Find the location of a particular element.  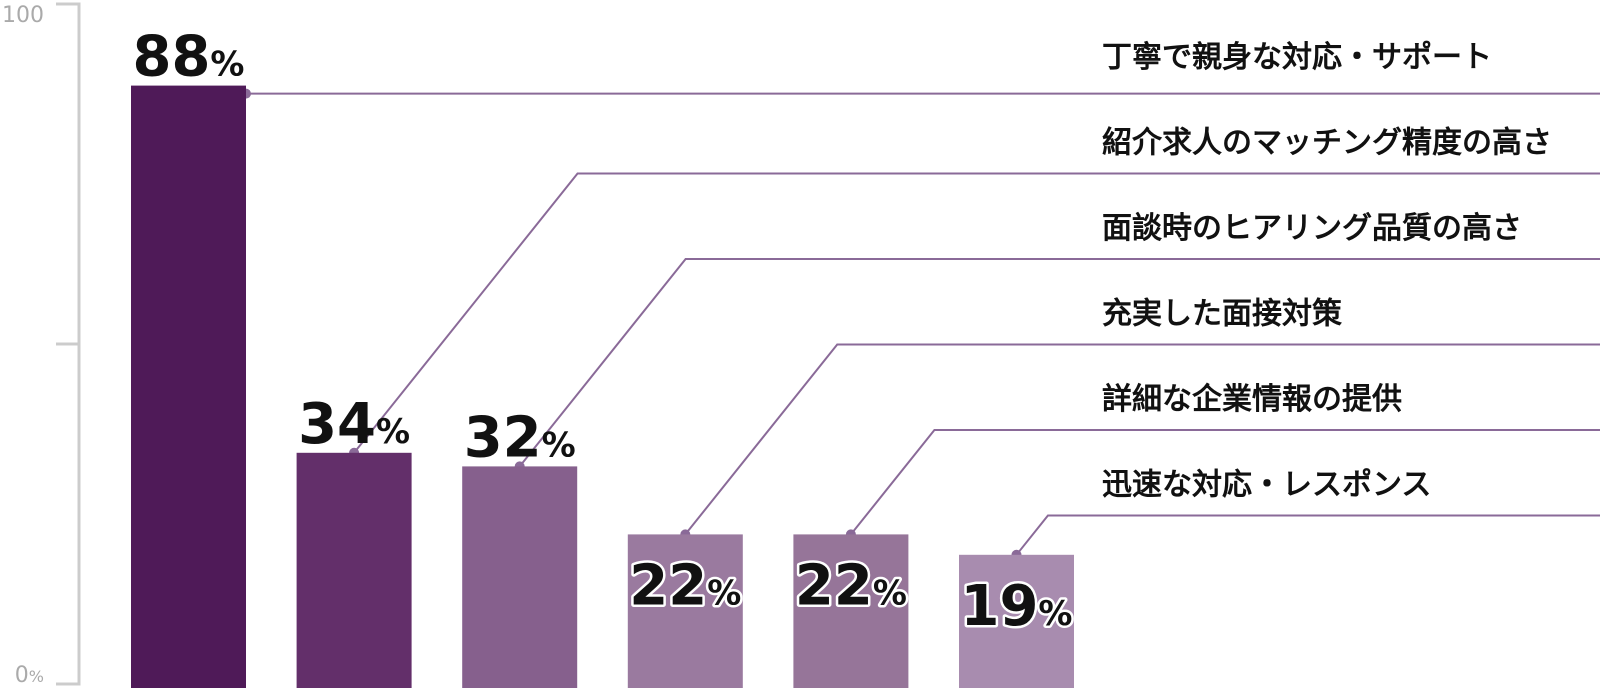

value-label: 32% is located at coordinates (520, 437).